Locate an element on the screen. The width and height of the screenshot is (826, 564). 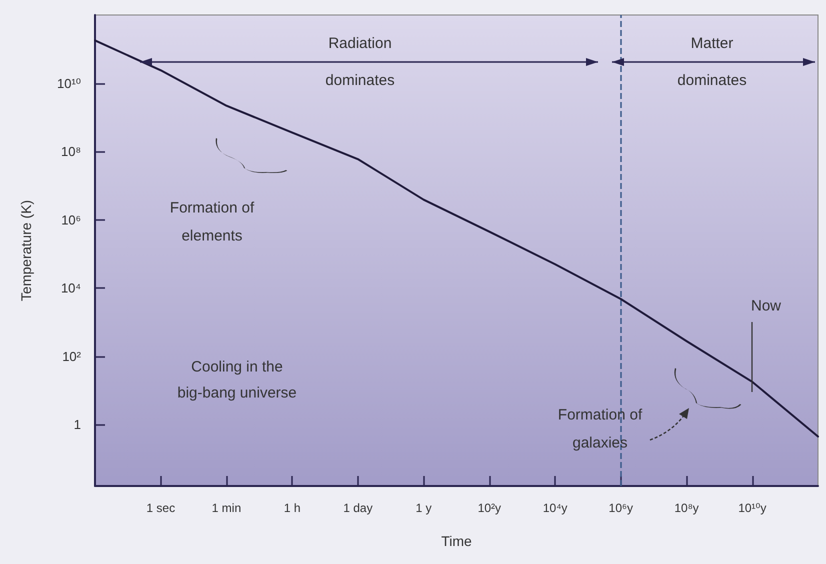
y-tick-label: 10² is located at coordinates (72, 356).